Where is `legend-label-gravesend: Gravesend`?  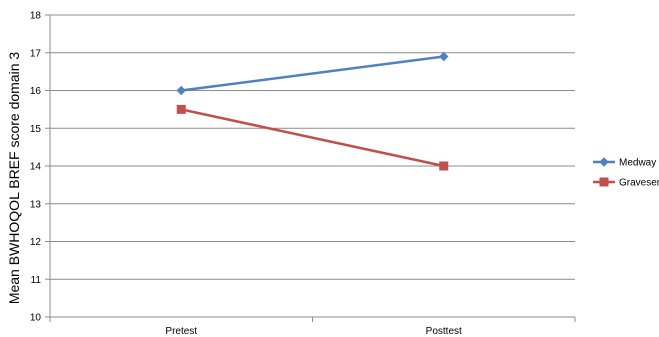 legend-label-gravesend: Gravesend is located at coordinates (639, 183).